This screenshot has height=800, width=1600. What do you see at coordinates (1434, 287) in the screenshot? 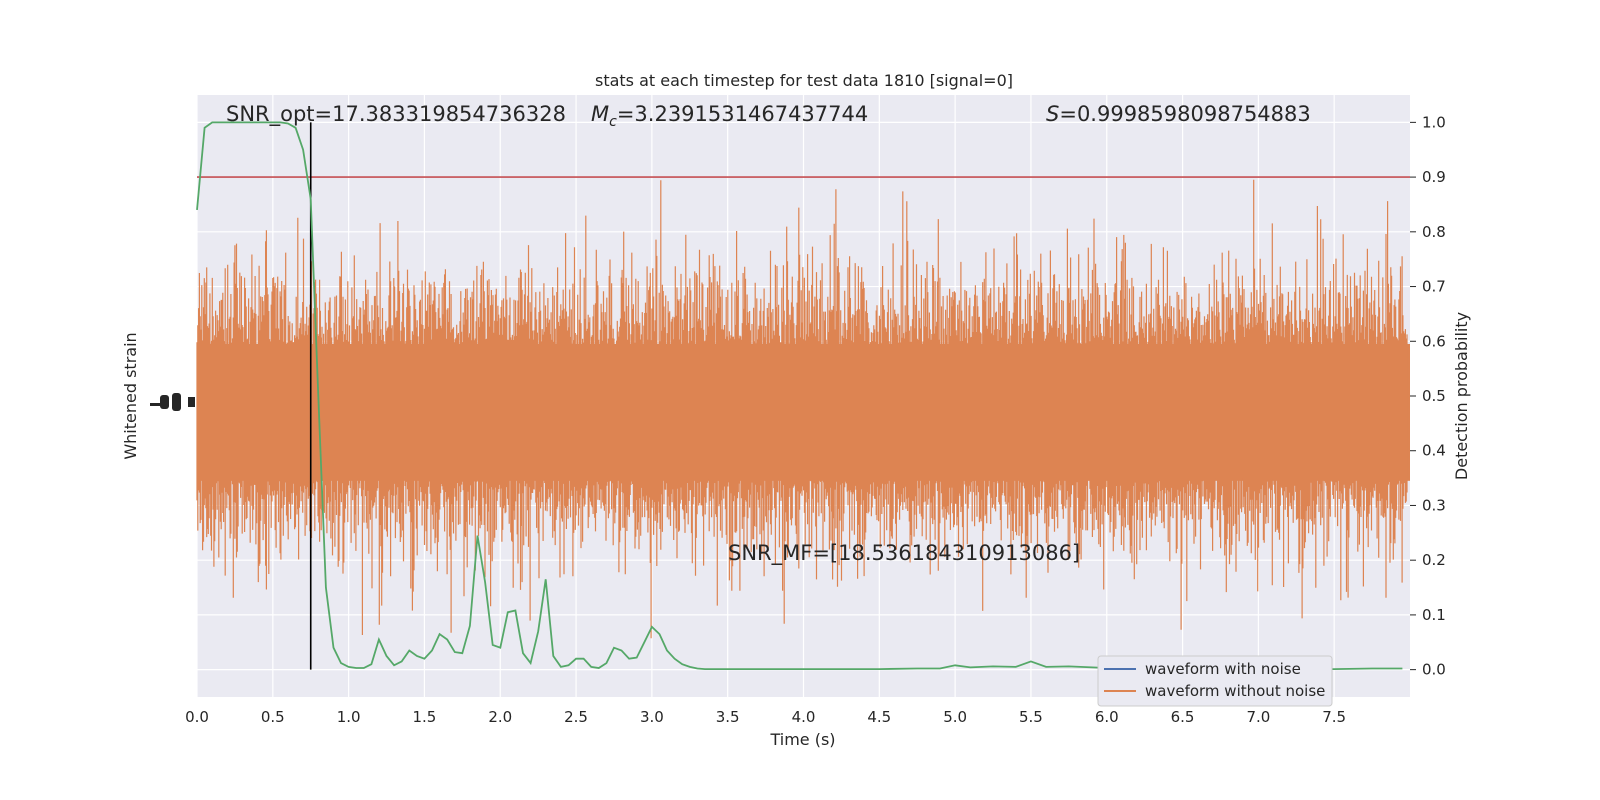
I see `right-tick-label: 0.7` at bounding box center [1434, 287].